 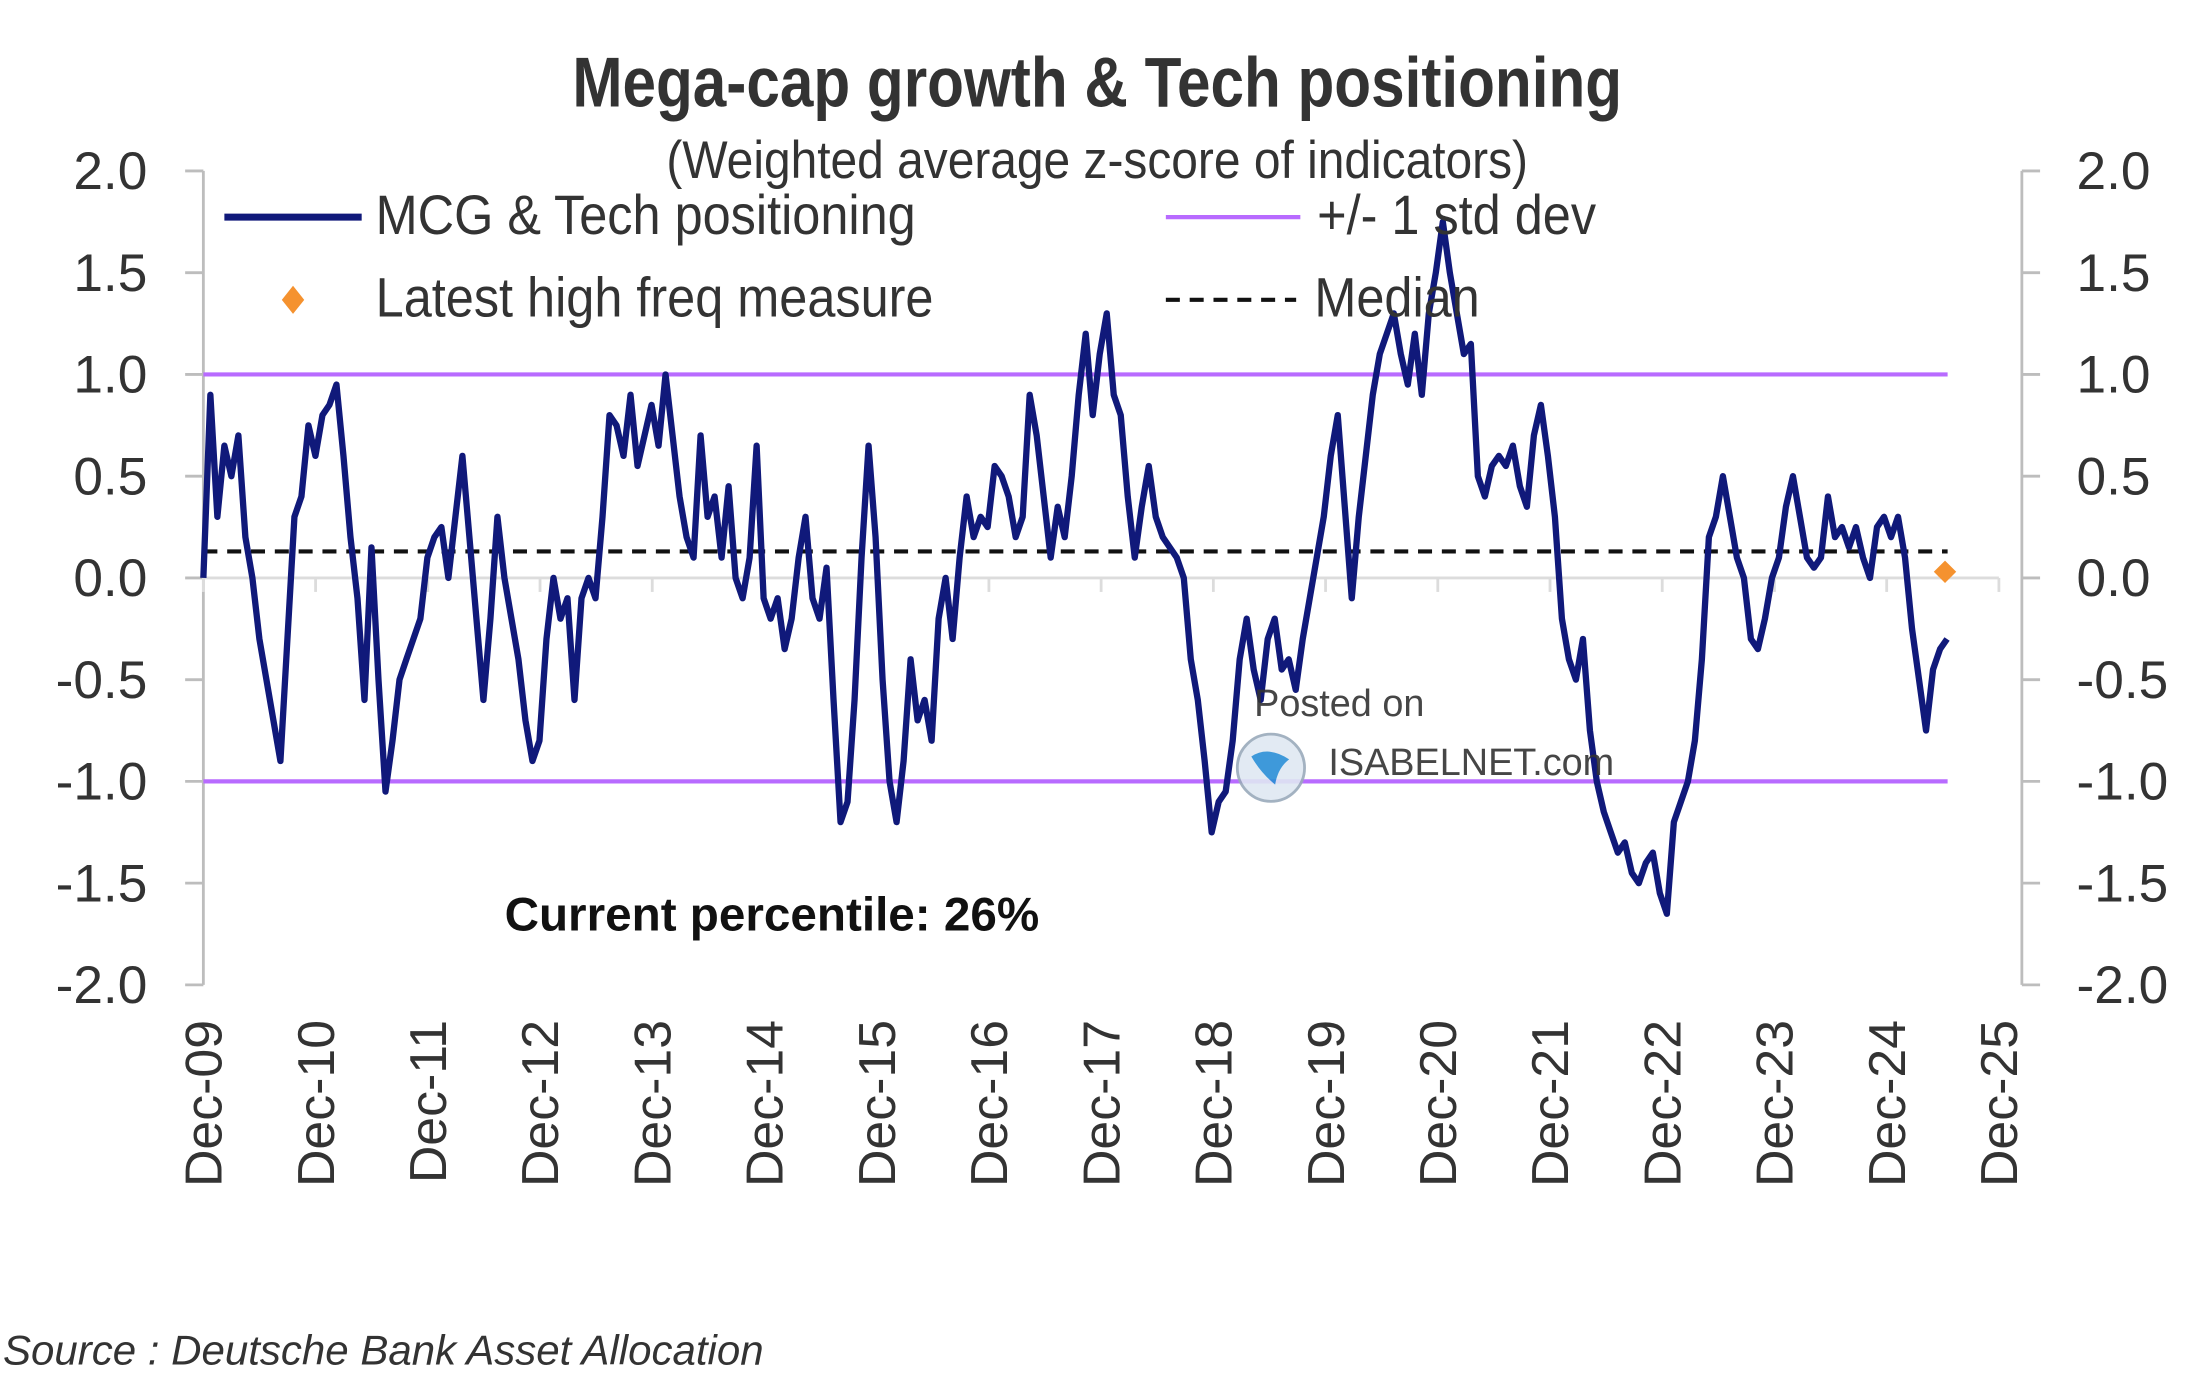 What do you see at coordinates (646, 216) in the screenshot?
I see `legend-series-label: MCG & Tech positioning` at bounding box center [646, 216].